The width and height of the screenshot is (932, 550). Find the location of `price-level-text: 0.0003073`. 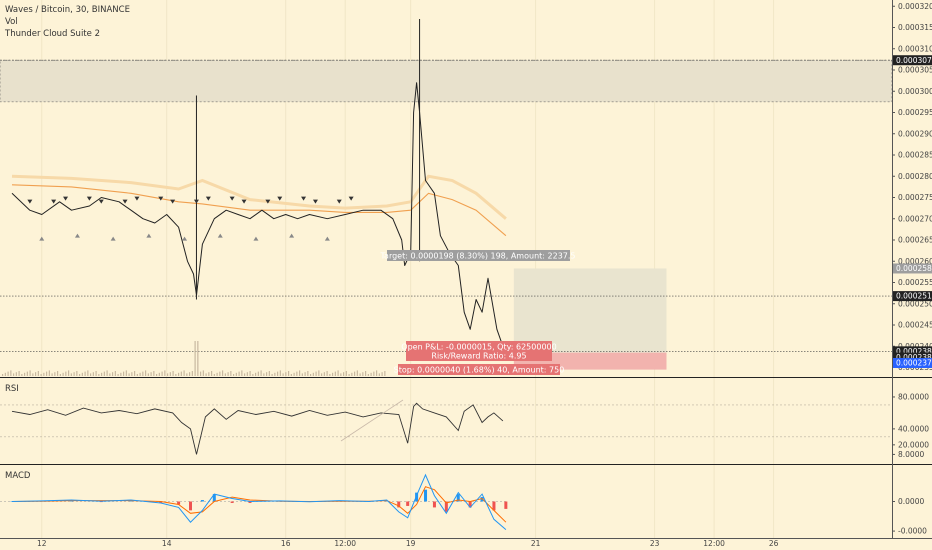

price-level-text: 0.0003073 is located at coordinates (914, 60).